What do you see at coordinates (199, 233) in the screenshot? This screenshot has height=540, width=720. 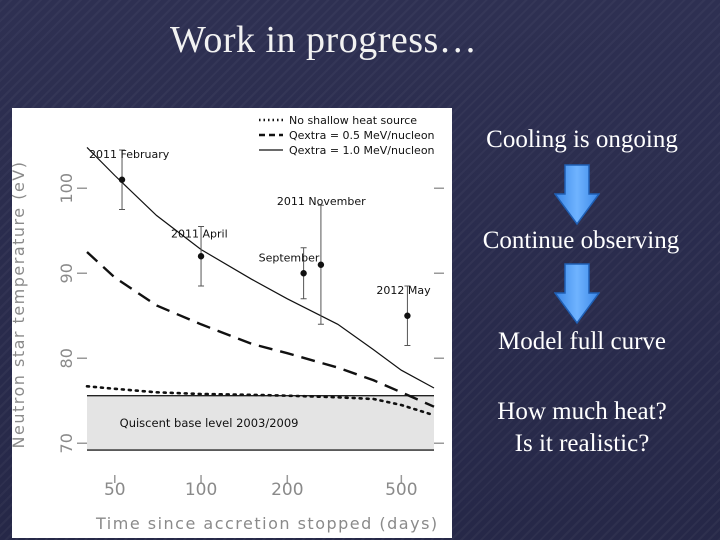 I see `data-point-label: 2011 April` at bounding box center [199, 233].